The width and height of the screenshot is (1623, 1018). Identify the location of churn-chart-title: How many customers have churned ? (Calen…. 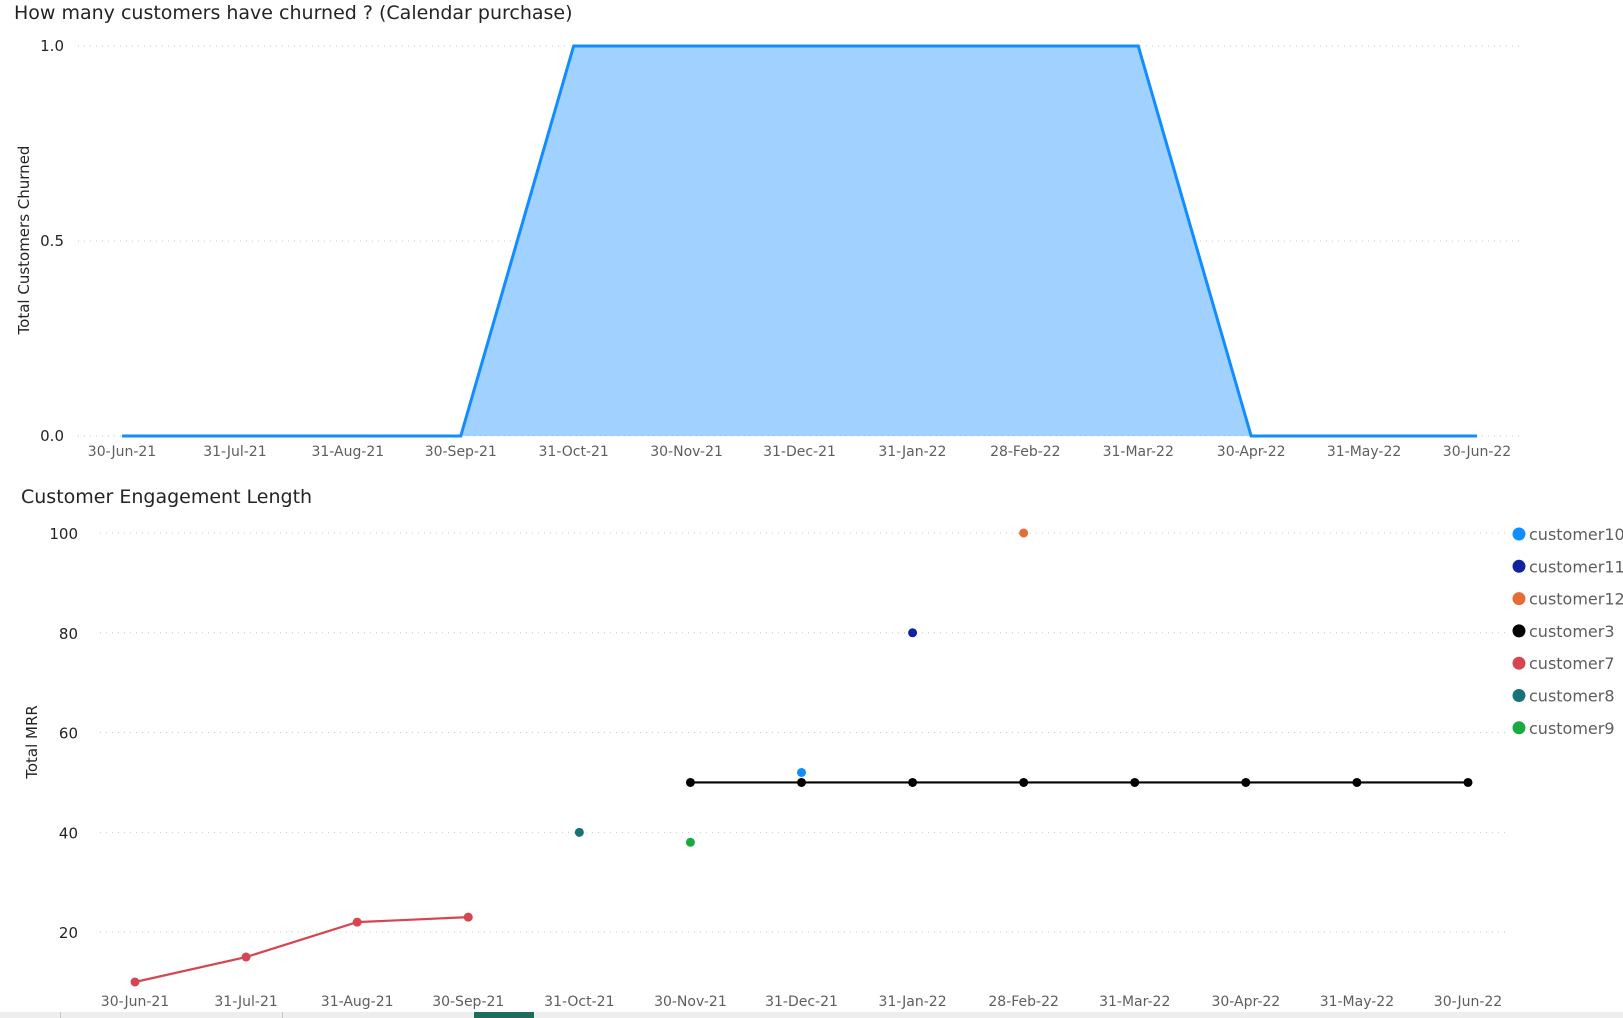
(293, 13).